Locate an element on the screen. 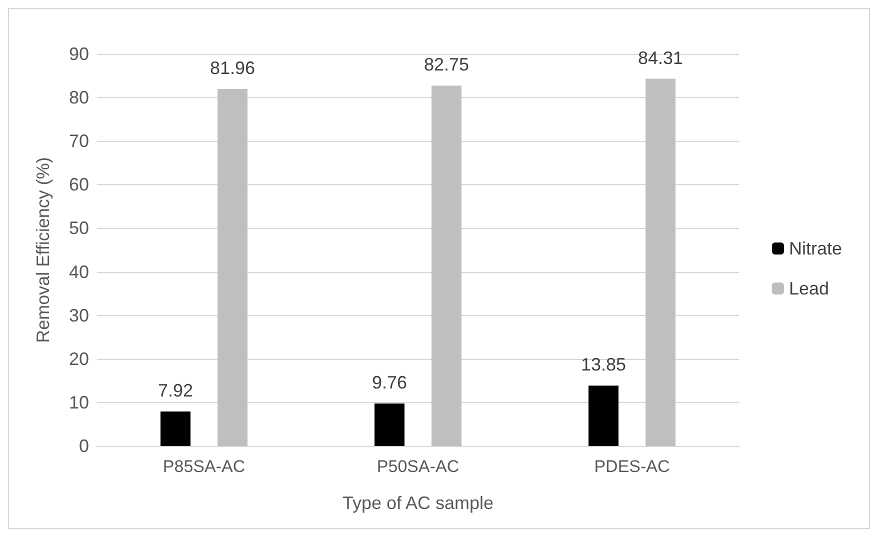  y-tick-label: 20 is located at coordinates (78, 358).